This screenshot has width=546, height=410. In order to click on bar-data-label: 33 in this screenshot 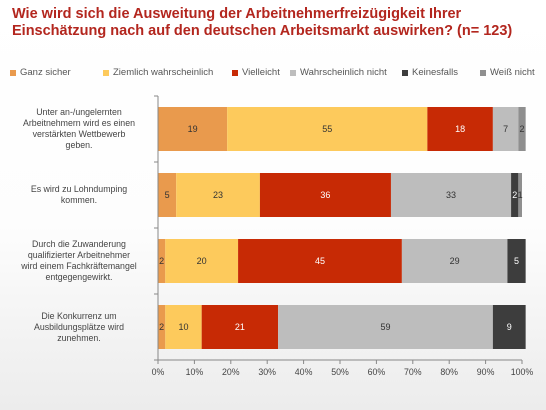, I will do `click(451, 195)`.